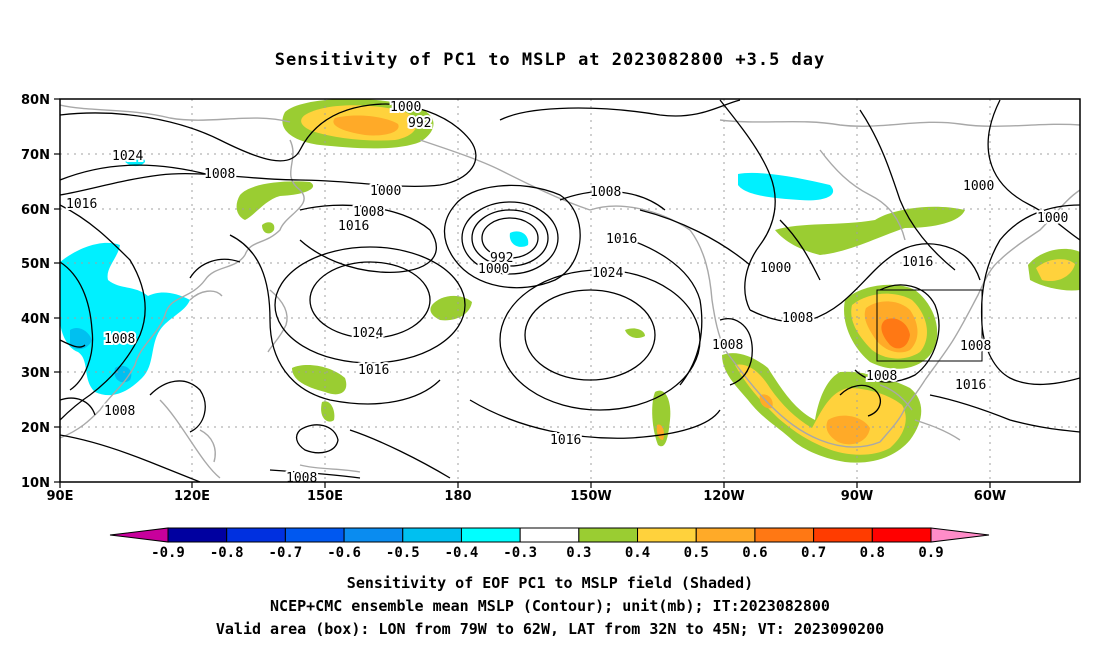 The image size is (1100, 650). I want to click on colorbar-boxes, so click(549, 535).